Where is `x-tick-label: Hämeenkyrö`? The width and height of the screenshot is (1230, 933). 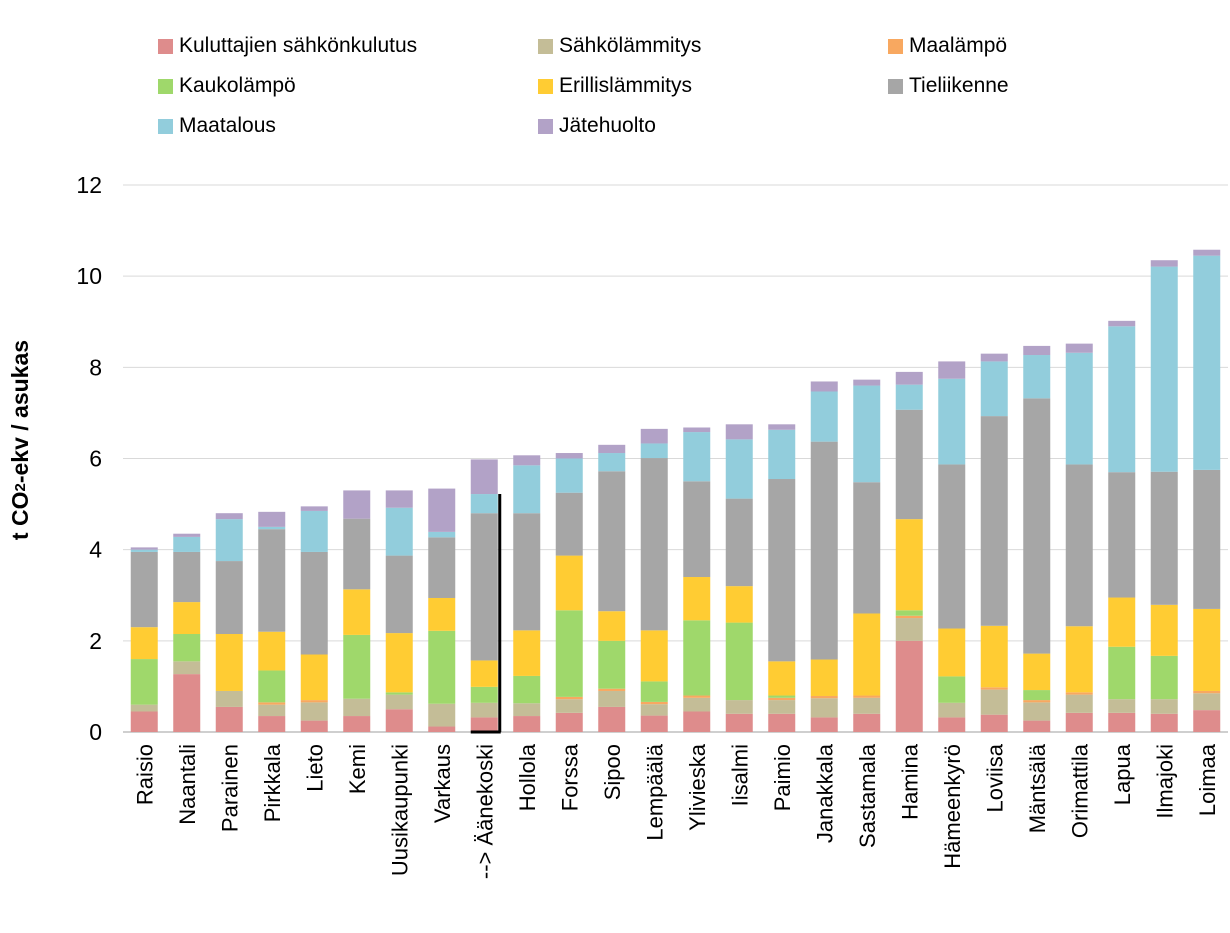
x-tick-label: Hämeenkyrö is located at coordinates (952, 806).